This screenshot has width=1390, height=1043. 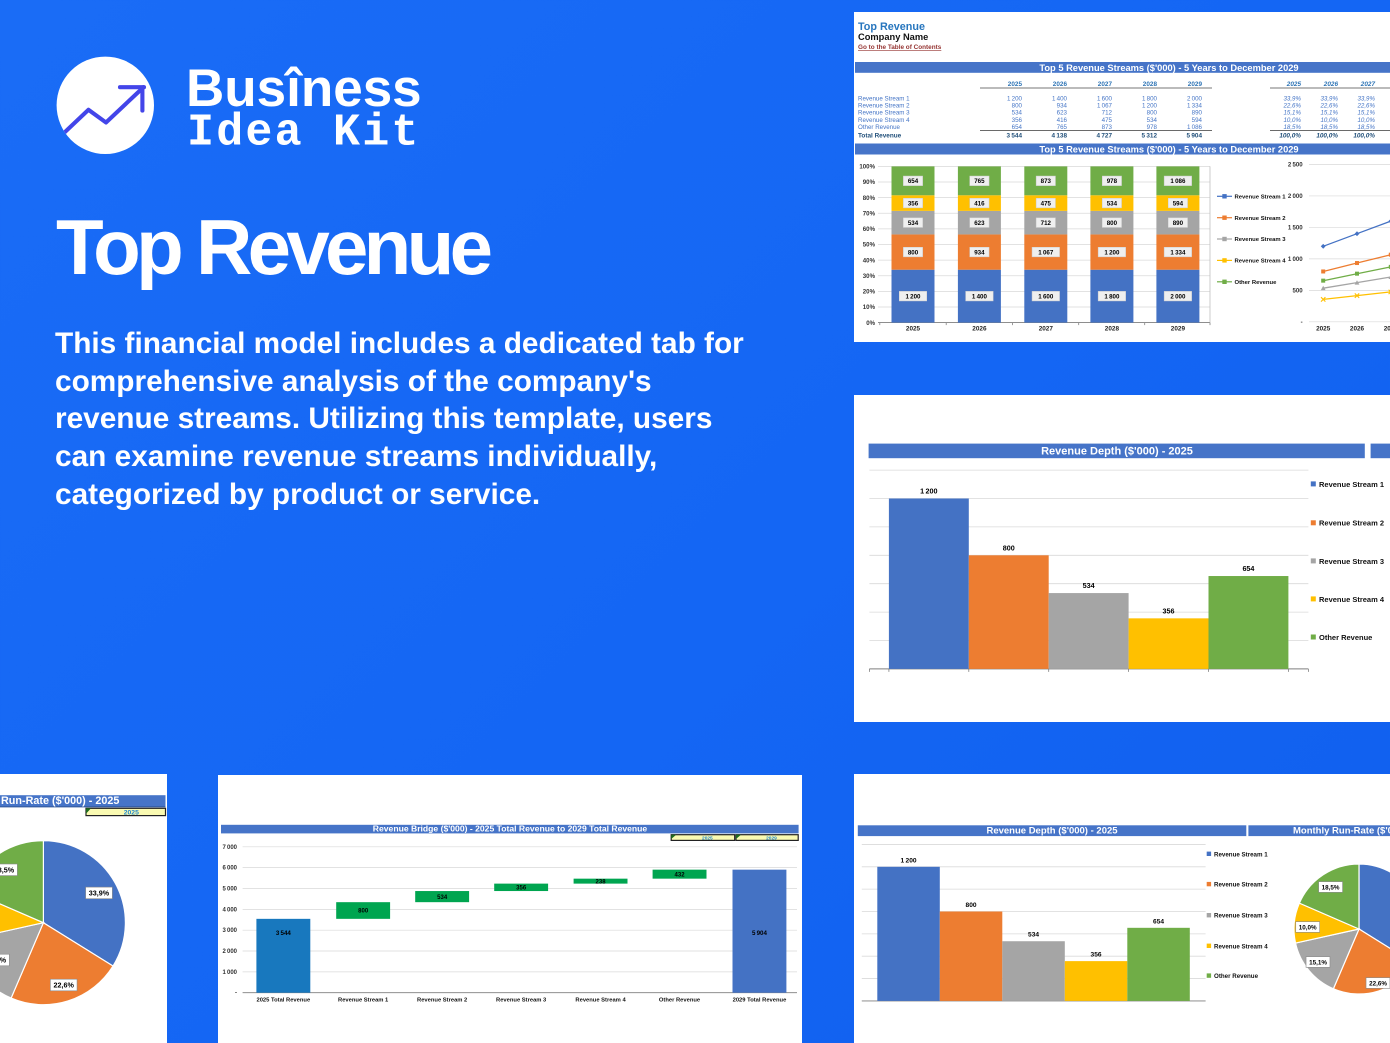 What do you see at coordinates (1341, 831) in the screenshot?
I see `svg-text:Monthly Run-Rate ($'000) - 202: Monthly Run-Rate ($'000) - 2025` at bounding box center [1341, 831].